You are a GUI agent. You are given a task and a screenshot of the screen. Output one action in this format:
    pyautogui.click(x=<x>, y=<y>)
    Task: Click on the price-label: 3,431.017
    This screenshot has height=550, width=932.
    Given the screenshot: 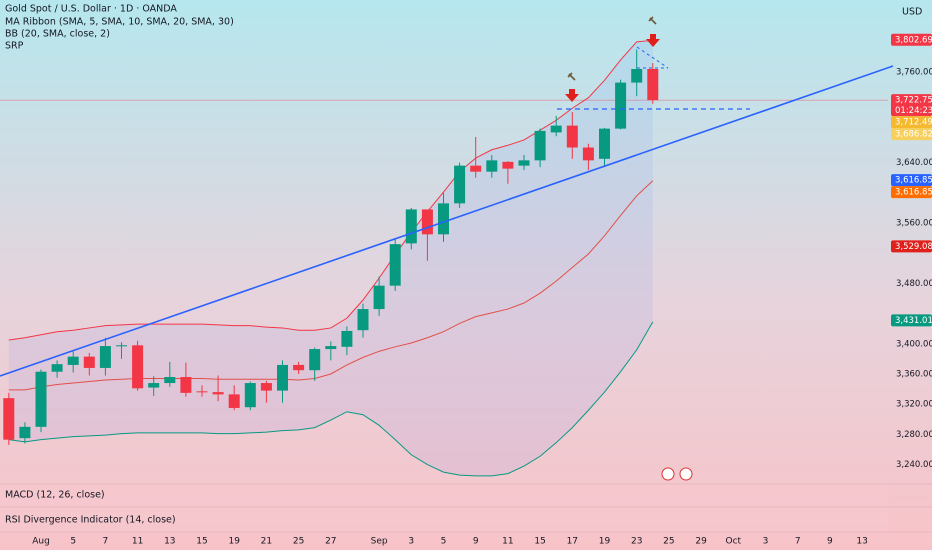 What is the action you would take?
    pyautogui.click(x=913, y=321)
    